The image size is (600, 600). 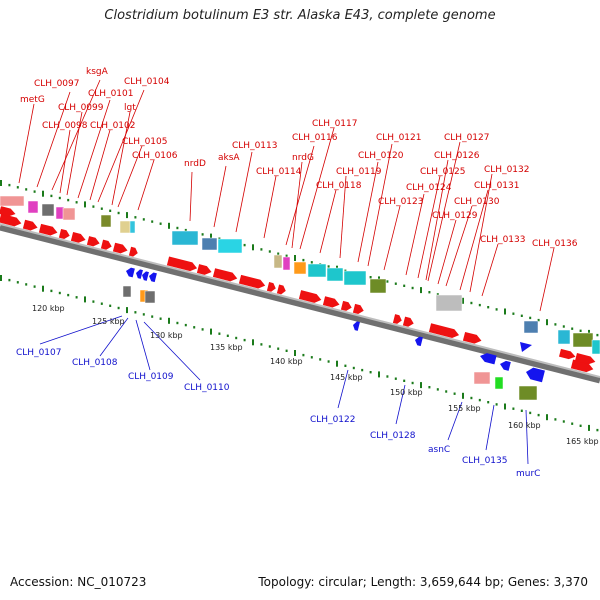 What do you see at coordinates (393, 436) in the screenshot?
I see `reverse-gene-label: CLH_0128` at bounding box center [393, 436].